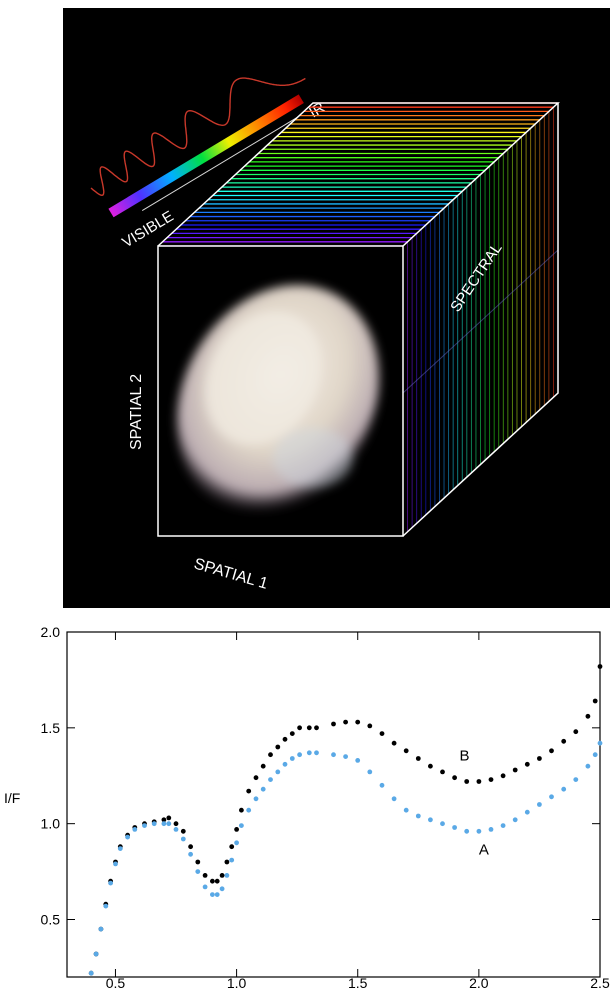 This screenshot has width=615, height=990. I want to click on x-tick-label: 0.5, so click(116, 982).